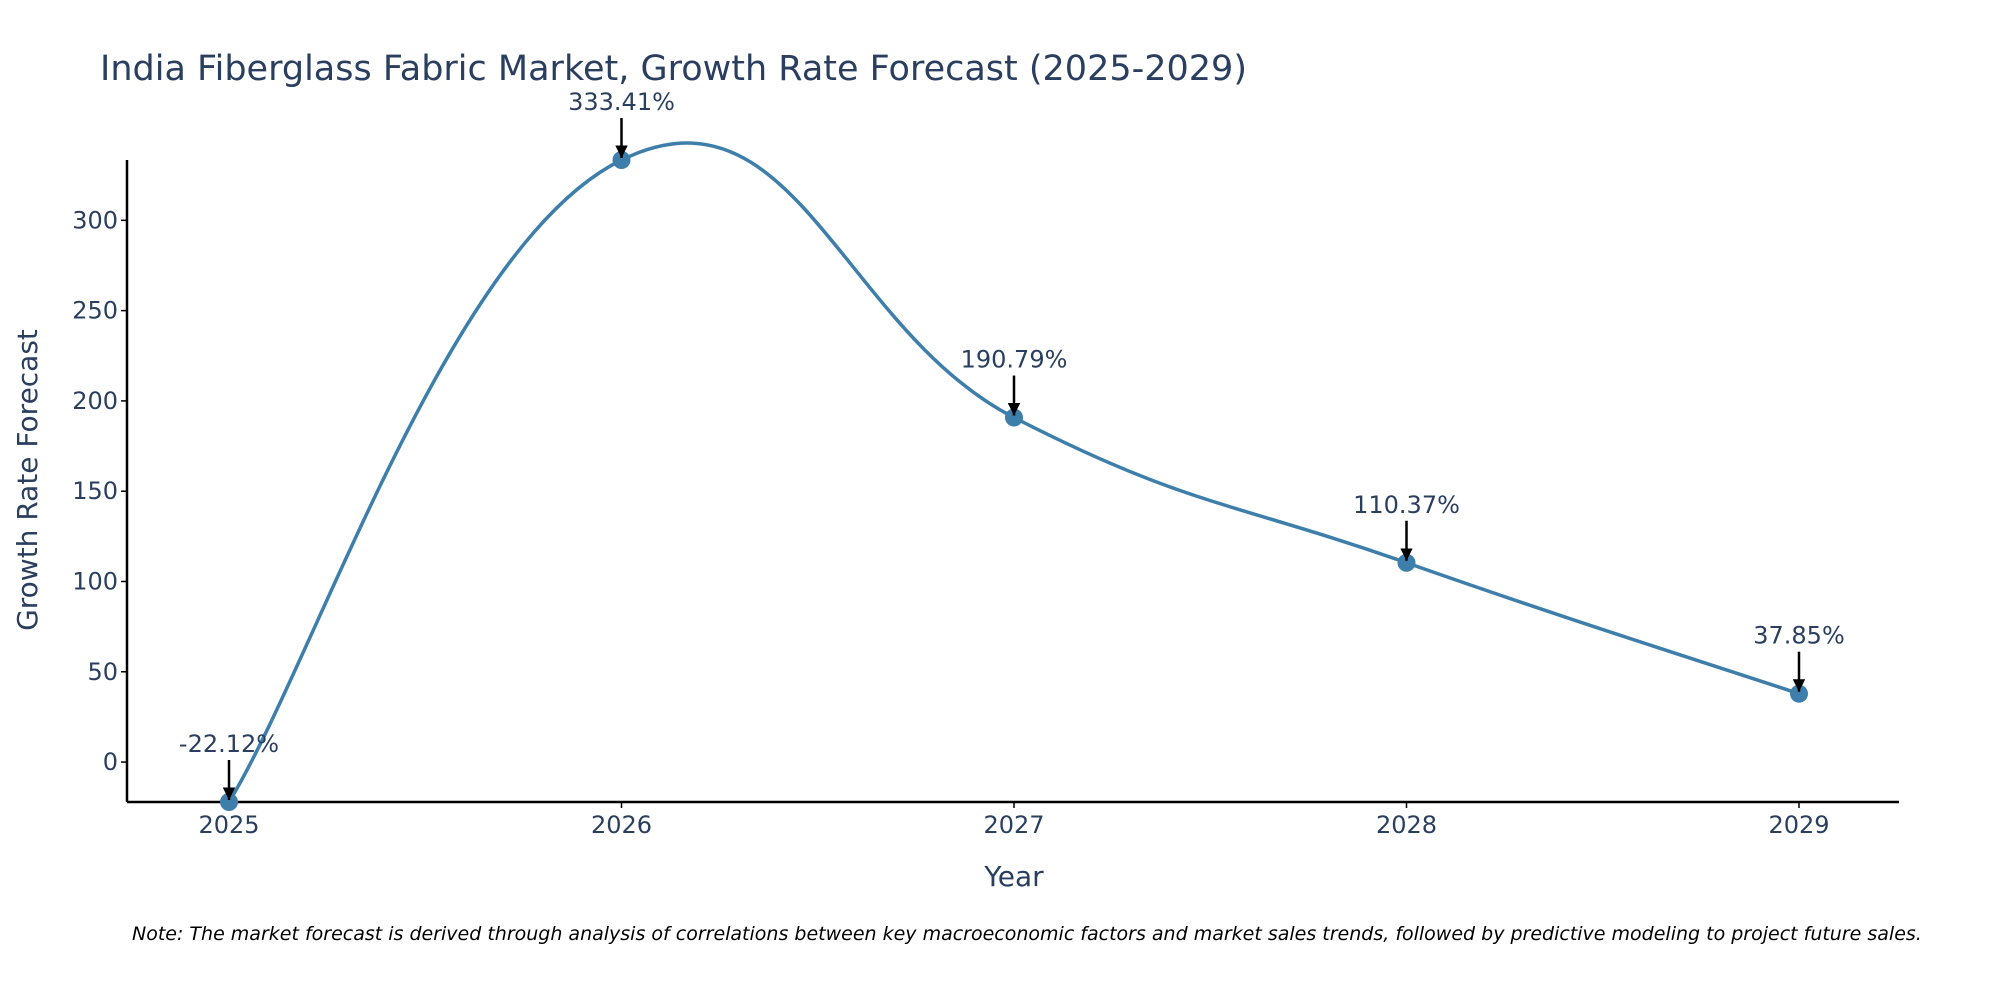 The height and width of the screenshot is (1000, 2000). I want to click on x-tick-label: 2025, so click(228, 825).